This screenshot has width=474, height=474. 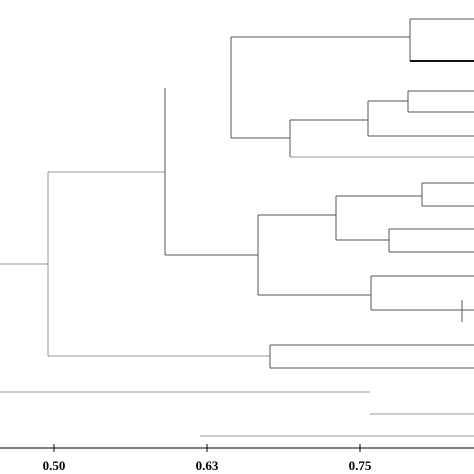 I want to click on tick-label: 0.75, so click(x=360, y=465).